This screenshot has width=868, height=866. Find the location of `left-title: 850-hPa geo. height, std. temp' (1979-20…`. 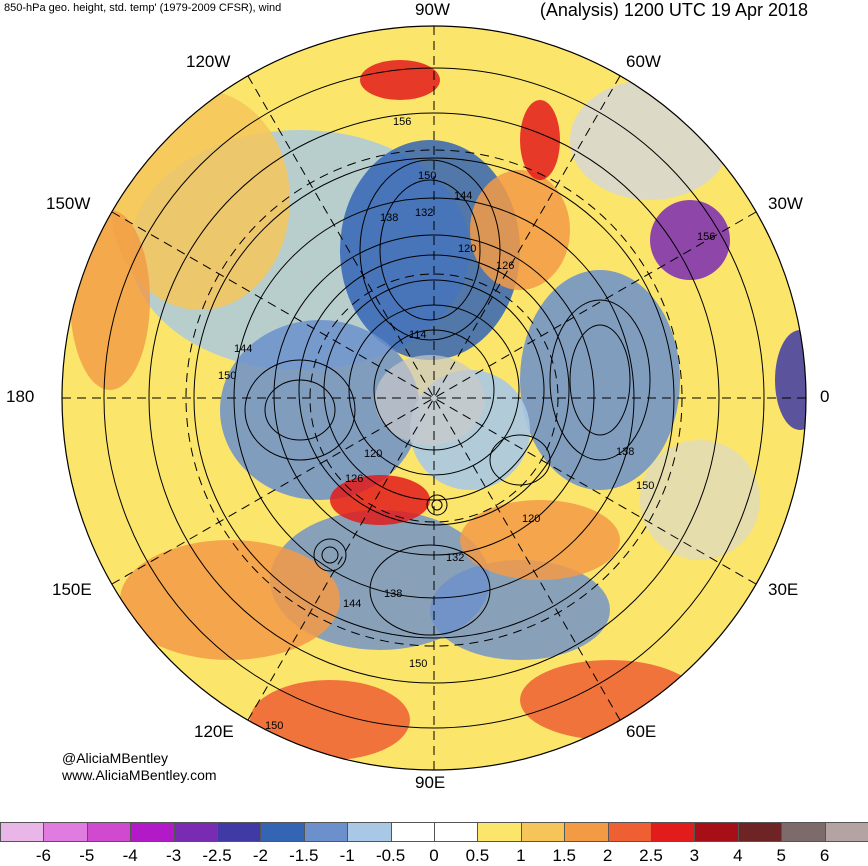

left-title: 850-hPa geo. height, std. temp' (1979-20… is located at coordinates (143, 8).